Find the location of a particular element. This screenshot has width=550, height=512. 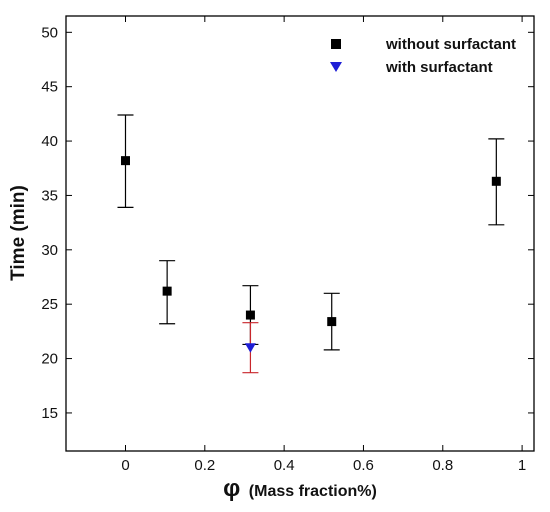

y-axis-title: Time (min) is located at coordinates (18, 233).